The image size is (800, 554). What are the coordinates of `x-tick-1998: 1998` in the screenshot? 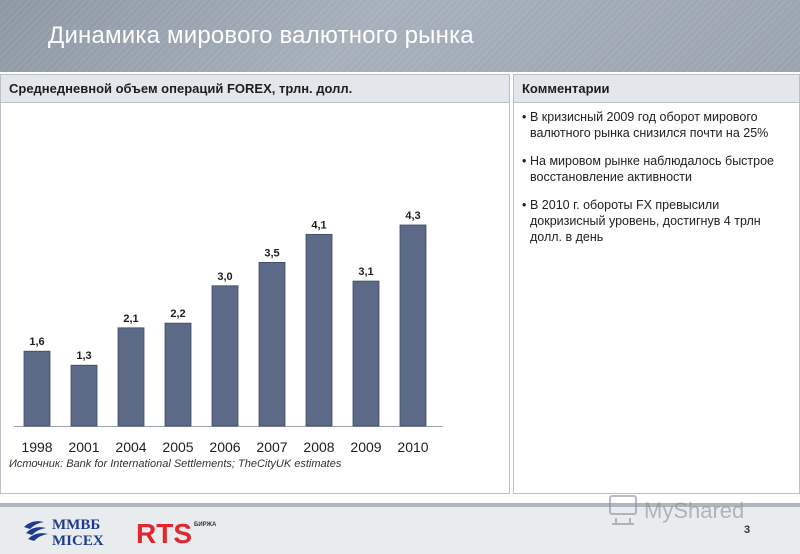 It's located at (36, 447).